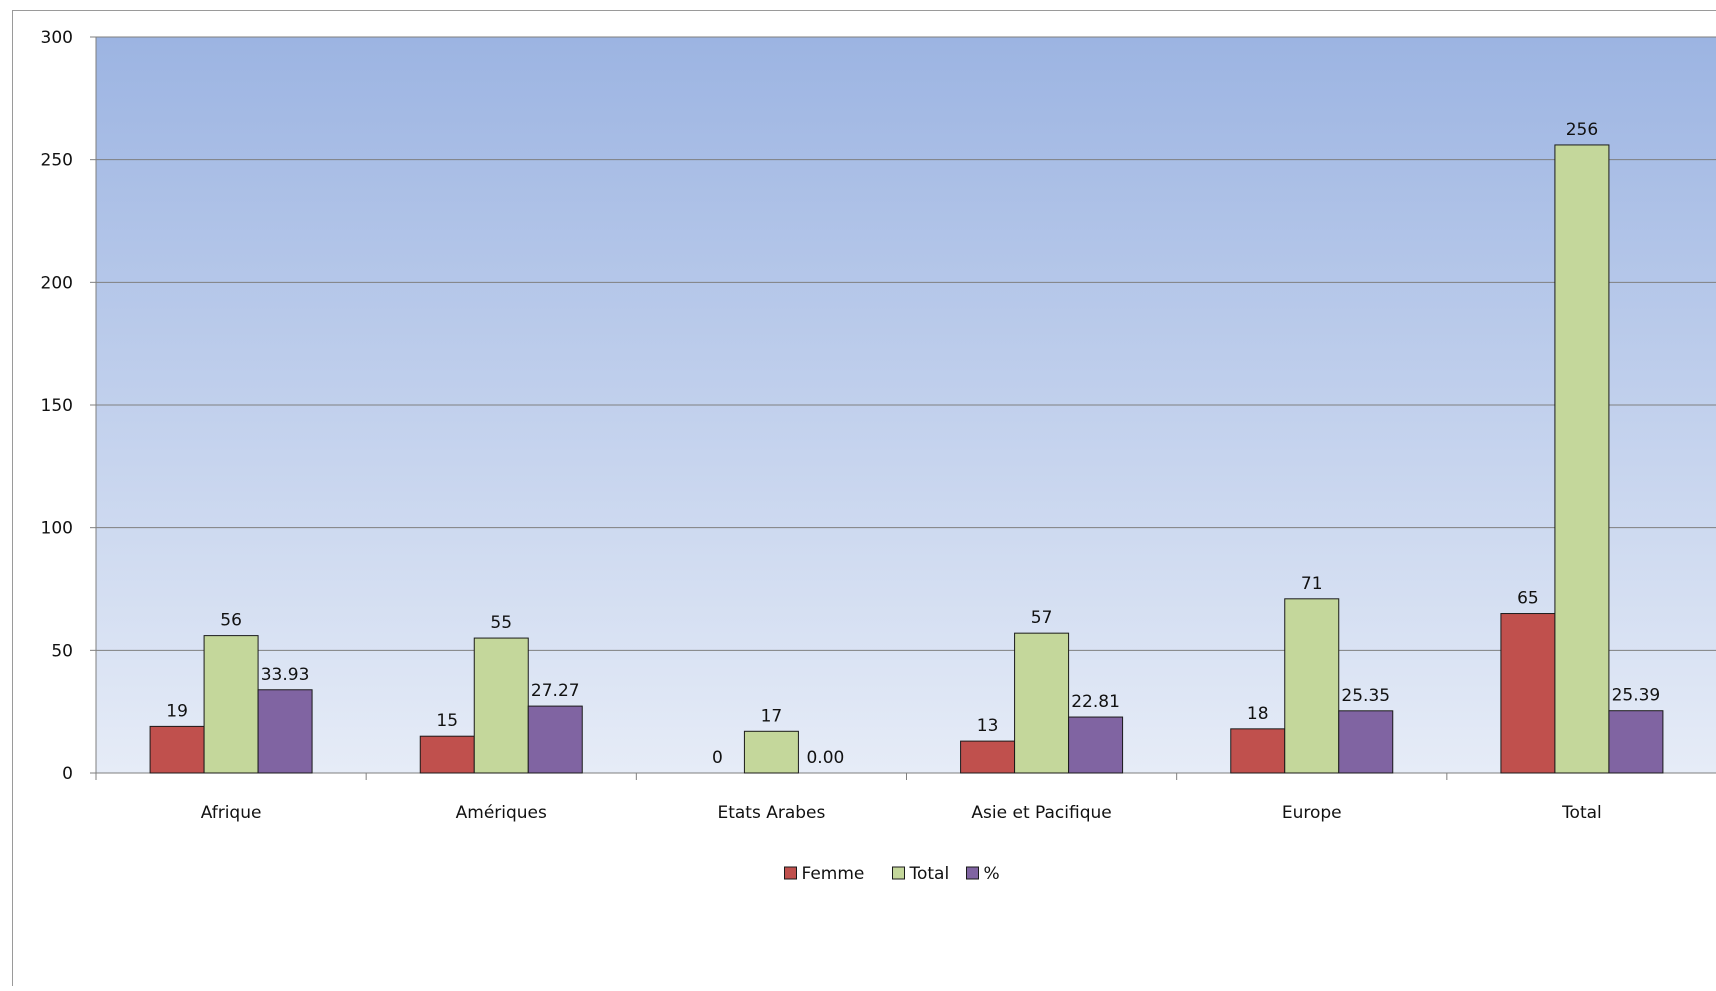 The image size is (1716, 991). What do you see at coordinates (825, 758) in the screenshot?
I see `data-label: 0.00` at bounding box center [825, 758].